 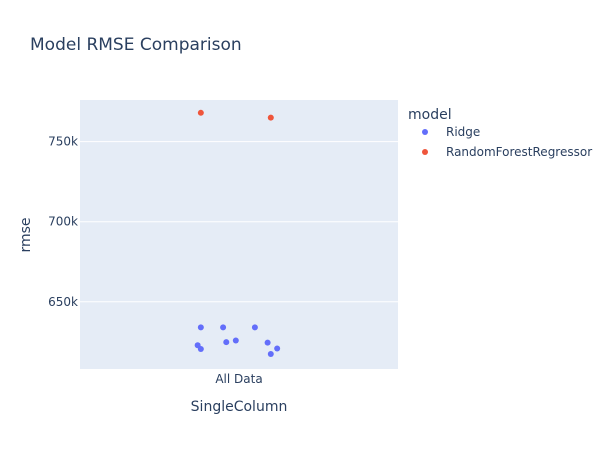 What do you see at coordinates (239, 407) in the screenshot?
I see `x-axis-title: SingleColumn` at bounding box center [239, 407].